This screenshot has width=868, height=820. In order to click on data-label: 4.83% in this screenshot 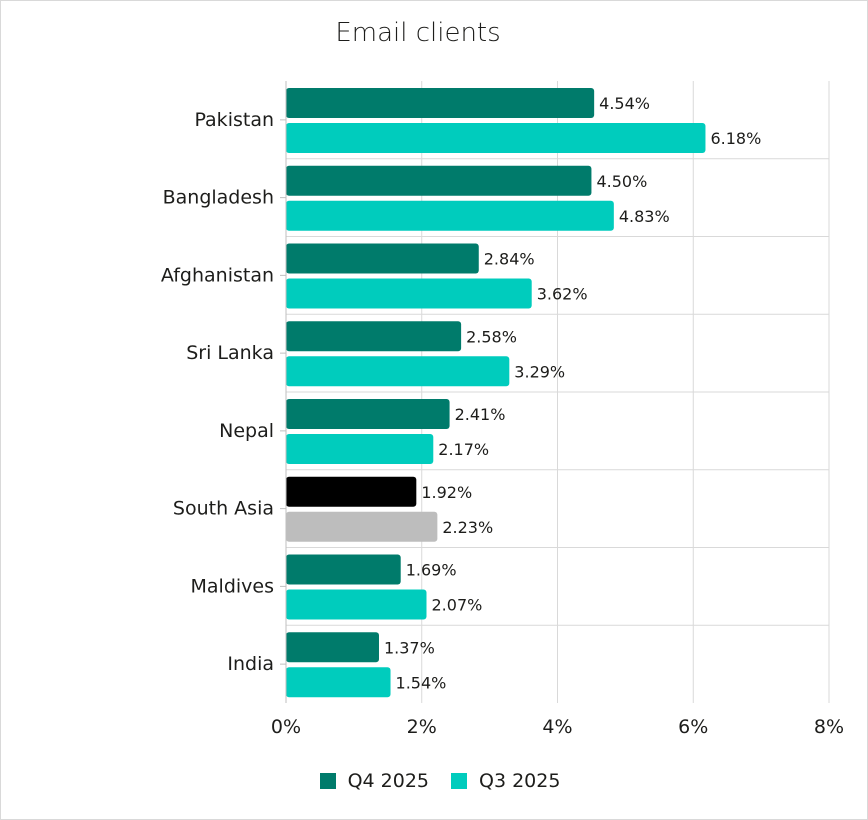, I will do `click(644, 216)`.